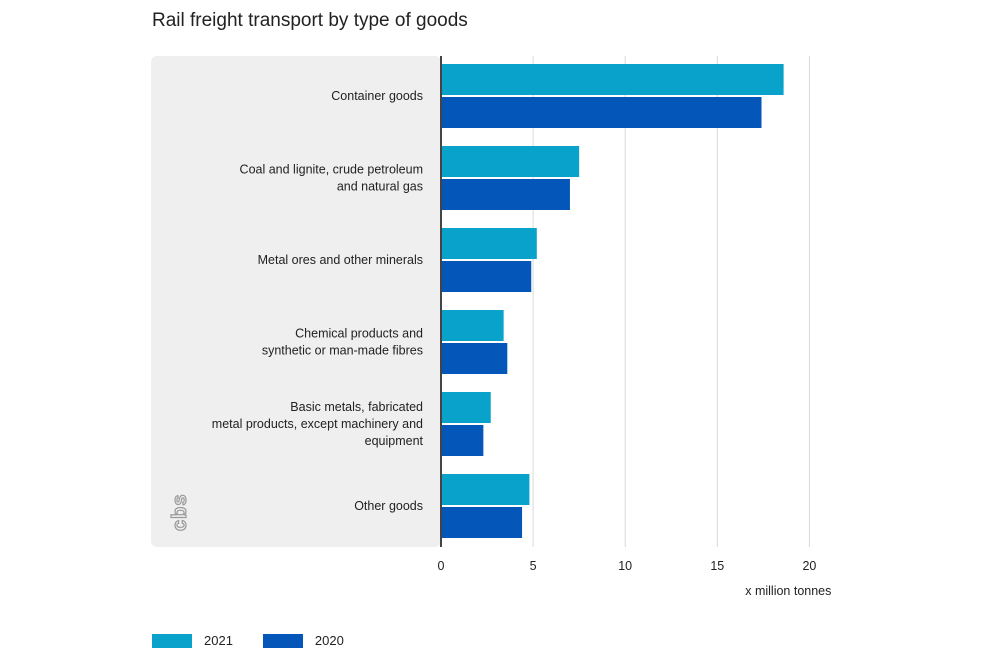 The width and height of the screenshot is (1000, 667). I want to click on category-label: metal products, except machinery and, so click(317, 424).